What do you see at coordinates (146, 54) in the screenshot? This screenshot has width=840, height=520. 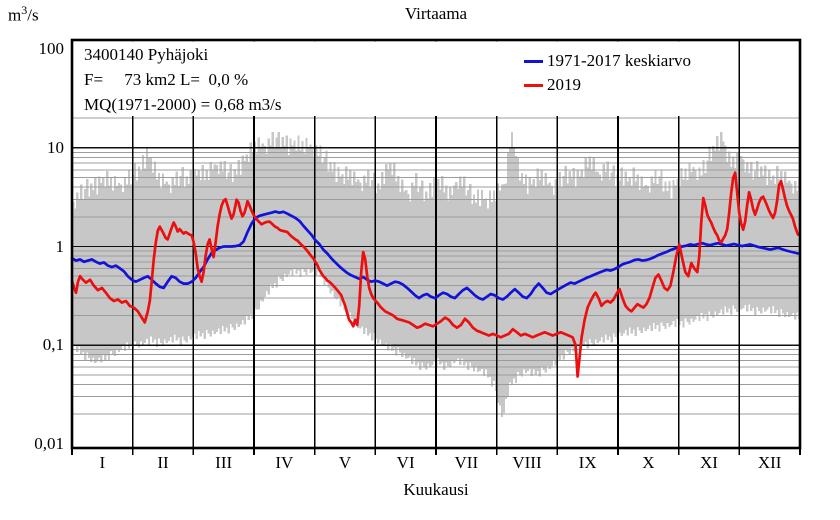 I see `station-id-name: 3400140 Pyhäjoki` at bounding box center [146, 54].